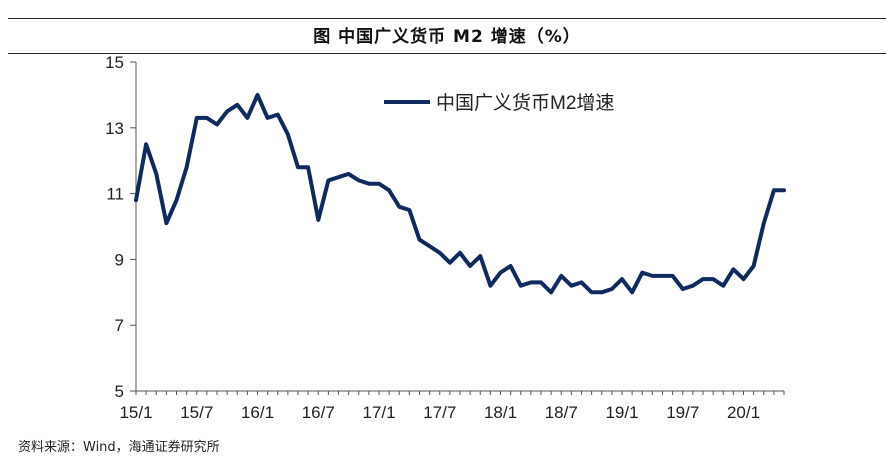 Image resolution: width=894 pixels, height=464 pixels. I want to click on x-tick-label: 15/1, so click(135, 412).